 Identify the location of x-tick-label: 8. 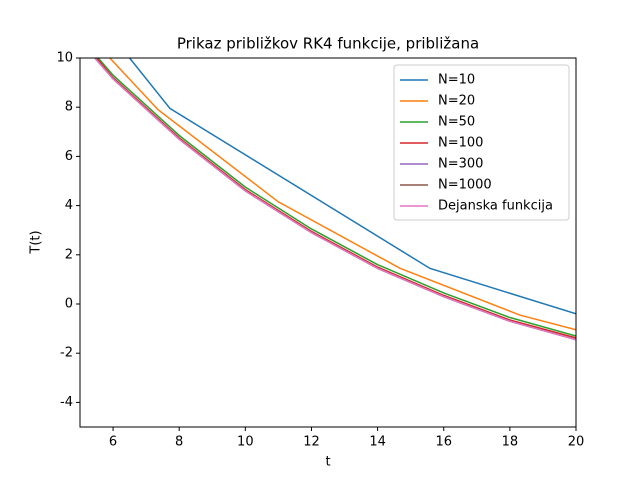
(179, 442).